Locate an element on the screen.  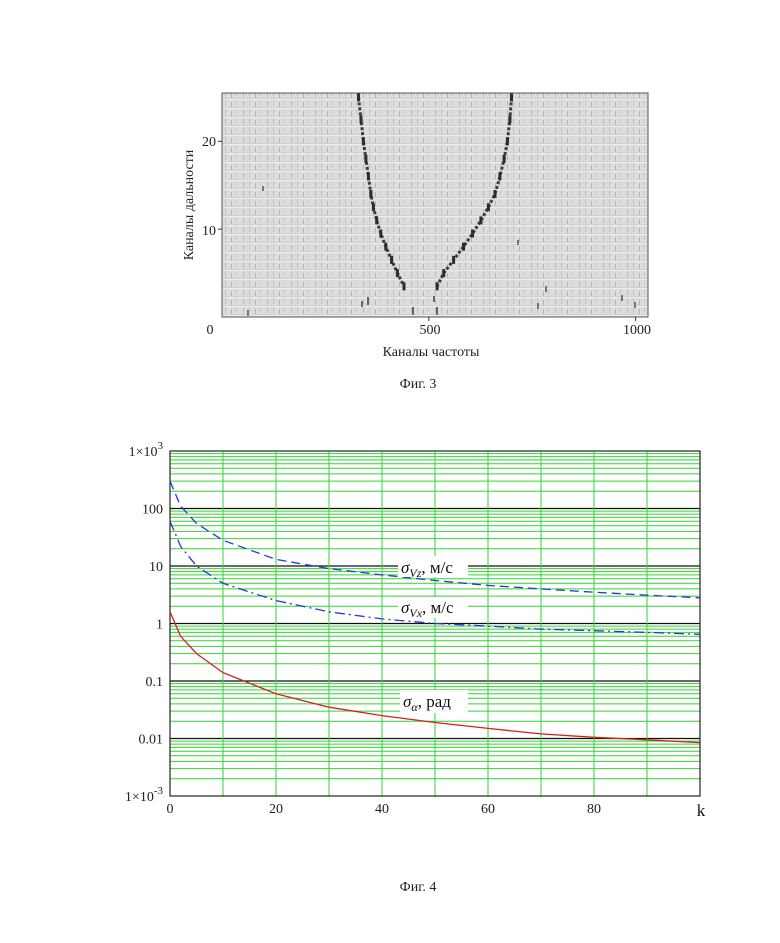
x-tick-label: 0 is located at coordinates (170, 809).